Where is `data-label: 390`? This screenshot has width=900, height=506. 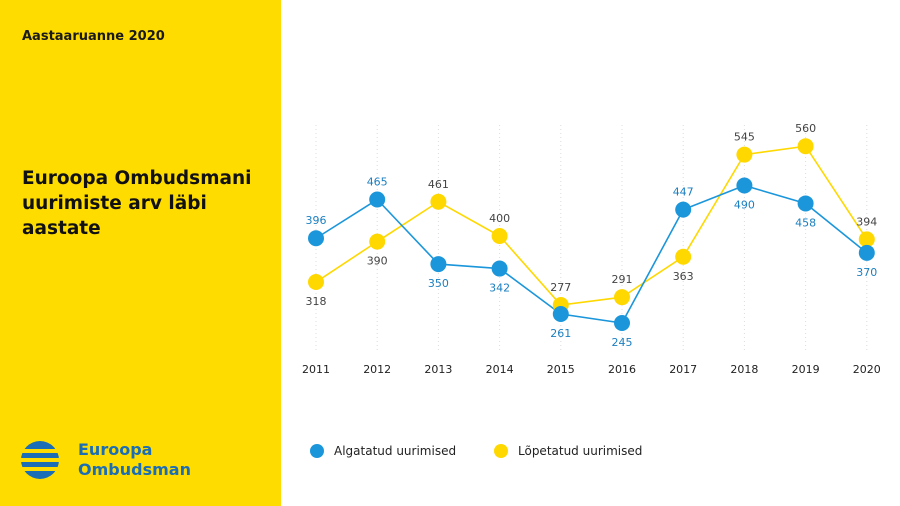
data-label: 390 is located at coordinates (377, 261).